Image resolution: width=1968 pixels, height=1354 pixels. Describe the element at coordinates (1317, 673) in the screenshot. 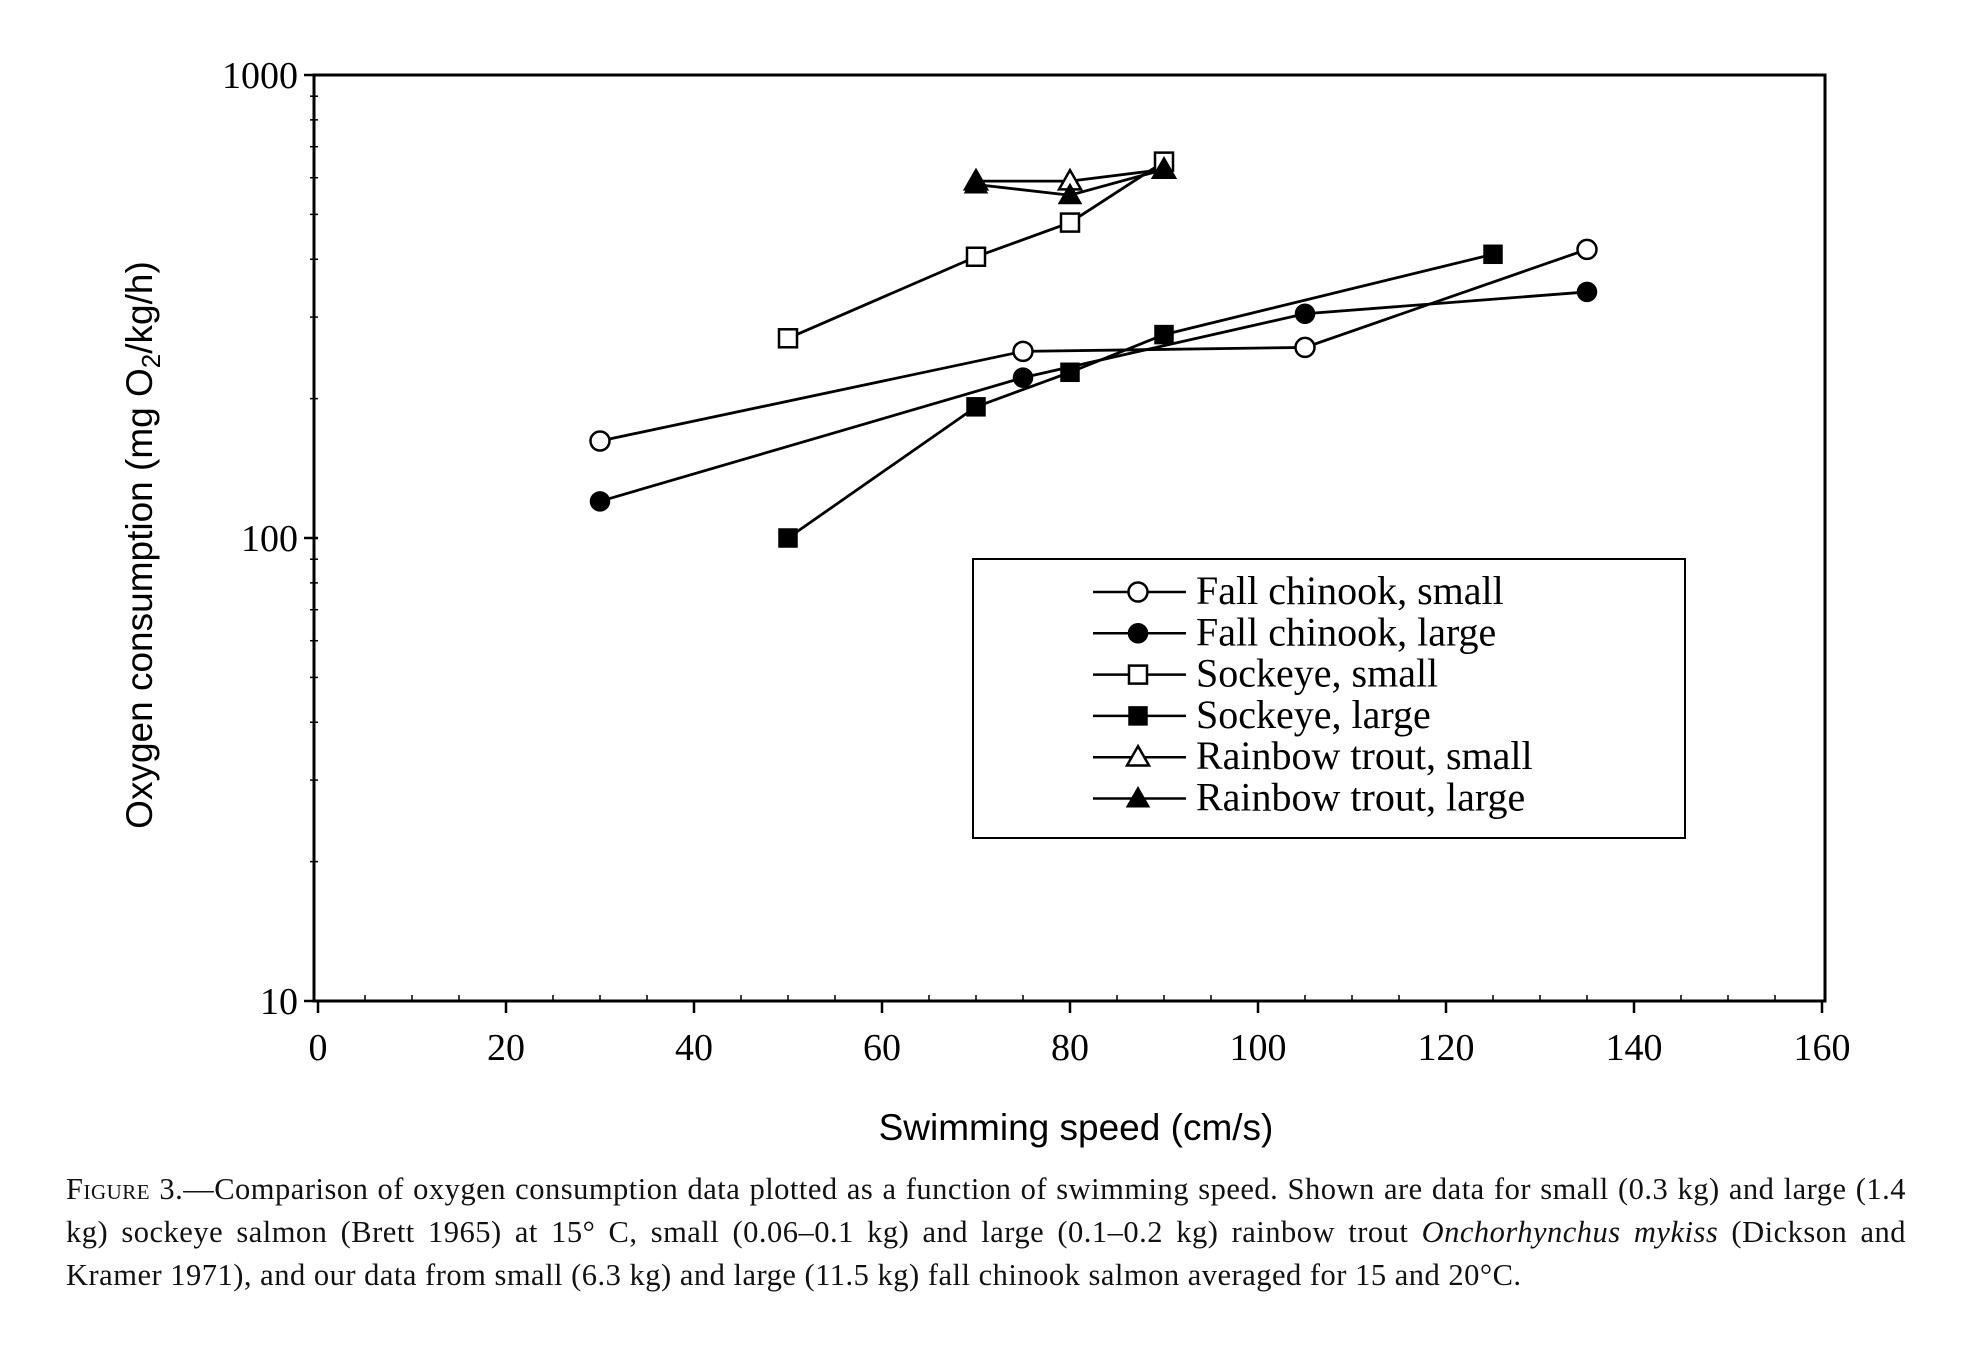

I see `legend-label: Sockeye, small` at that location.